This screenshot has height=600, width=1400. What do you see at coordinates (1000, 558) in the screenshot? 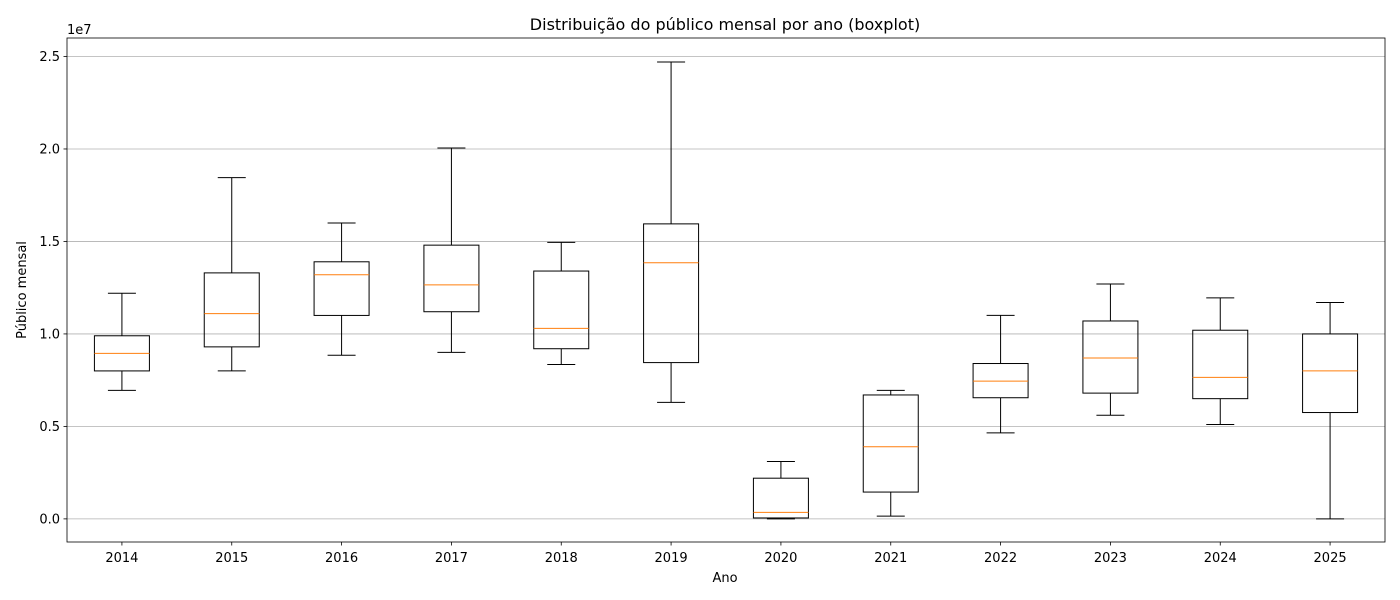
I see `x-tick-label: 2022` at bounding box center [1000, 558].